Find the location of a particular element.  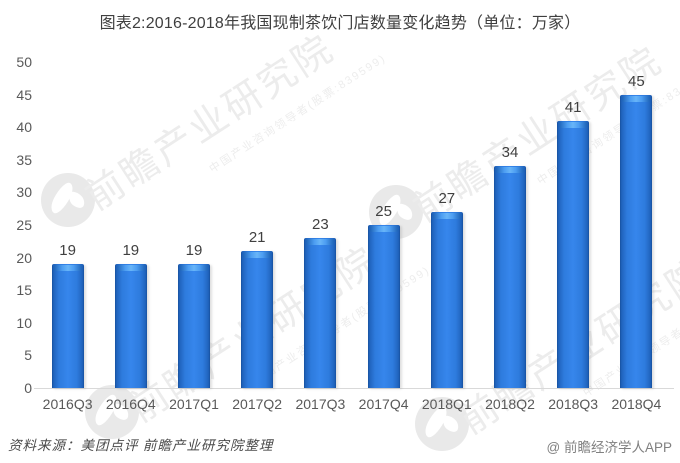

y-axis-tick-label: 0 is located at coordinates (28, 388).